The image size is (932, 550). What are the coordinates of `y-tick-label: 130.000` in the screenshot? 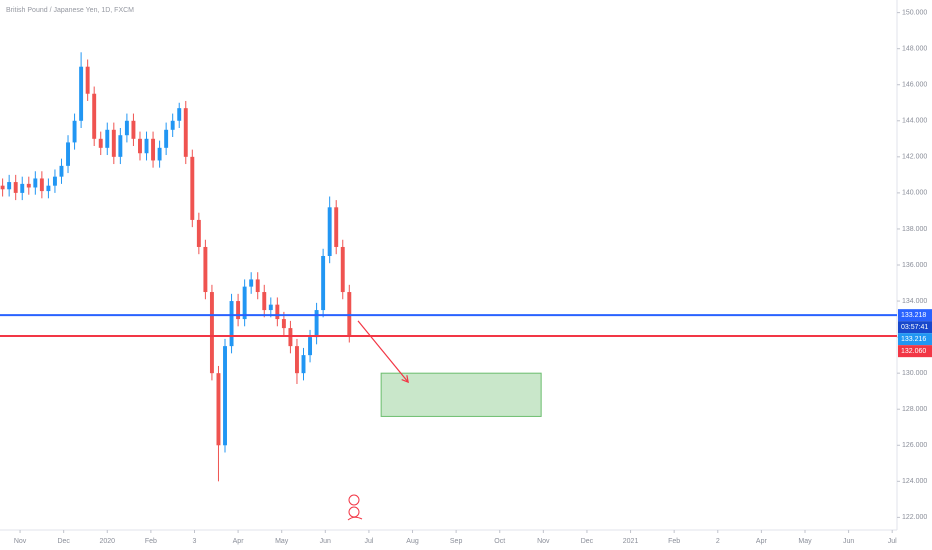 It's located at (914, 373).